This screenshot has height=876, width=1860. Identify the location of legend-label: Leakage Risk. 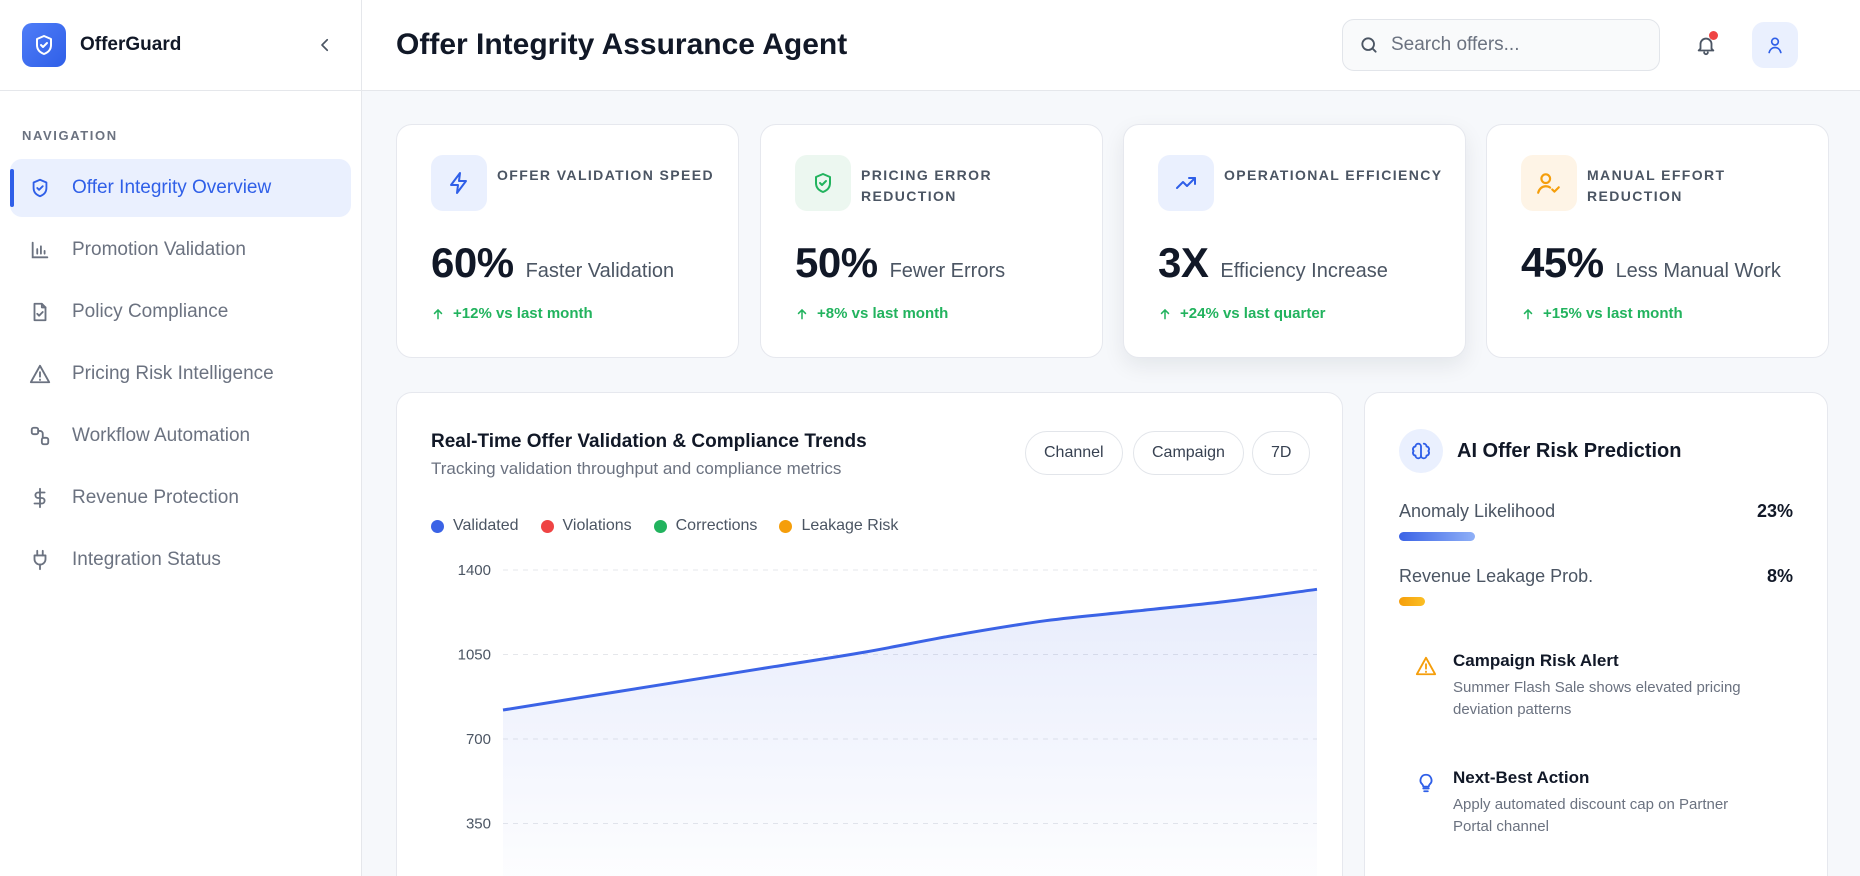
(850, 525).